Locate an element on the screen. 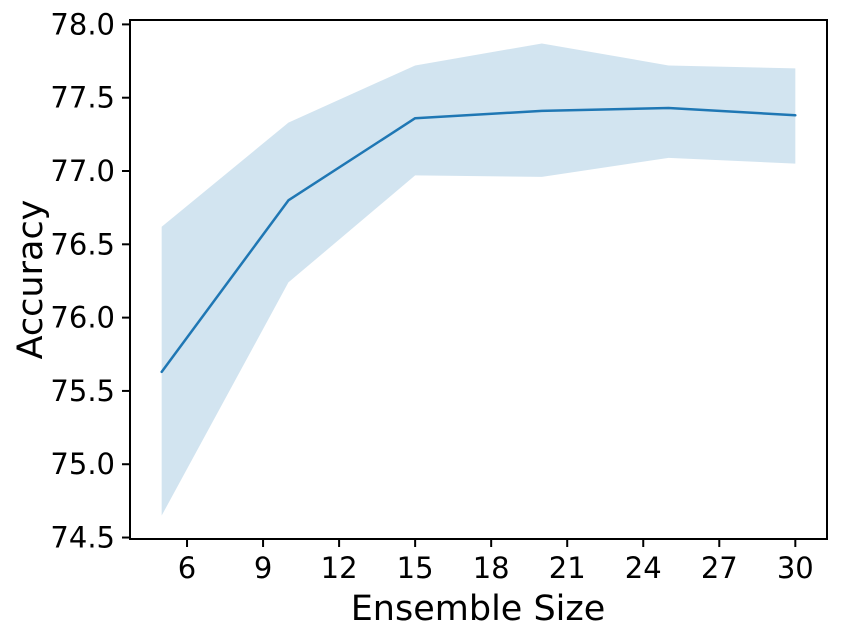  y-tick-label: 77.0 is located at coordinates (82, 171).